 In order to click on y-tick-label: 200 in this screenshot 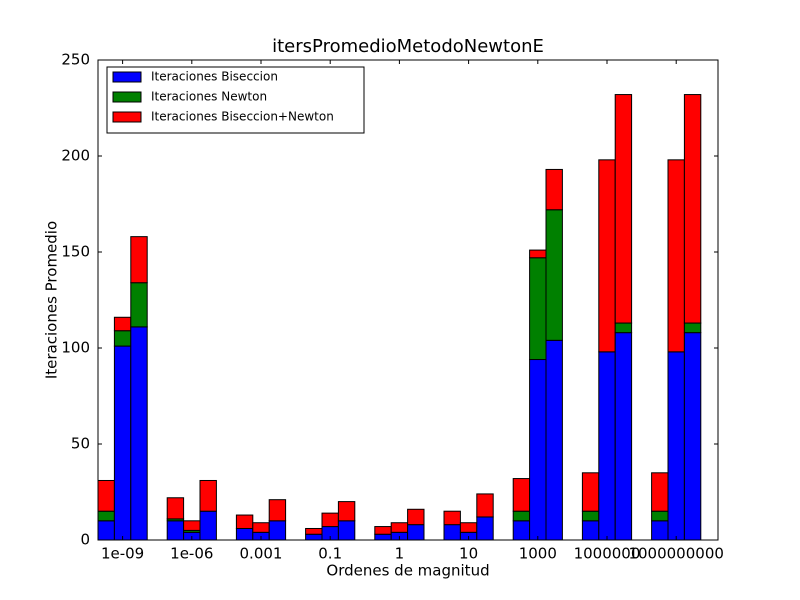, I will do `click(75, 156)`.